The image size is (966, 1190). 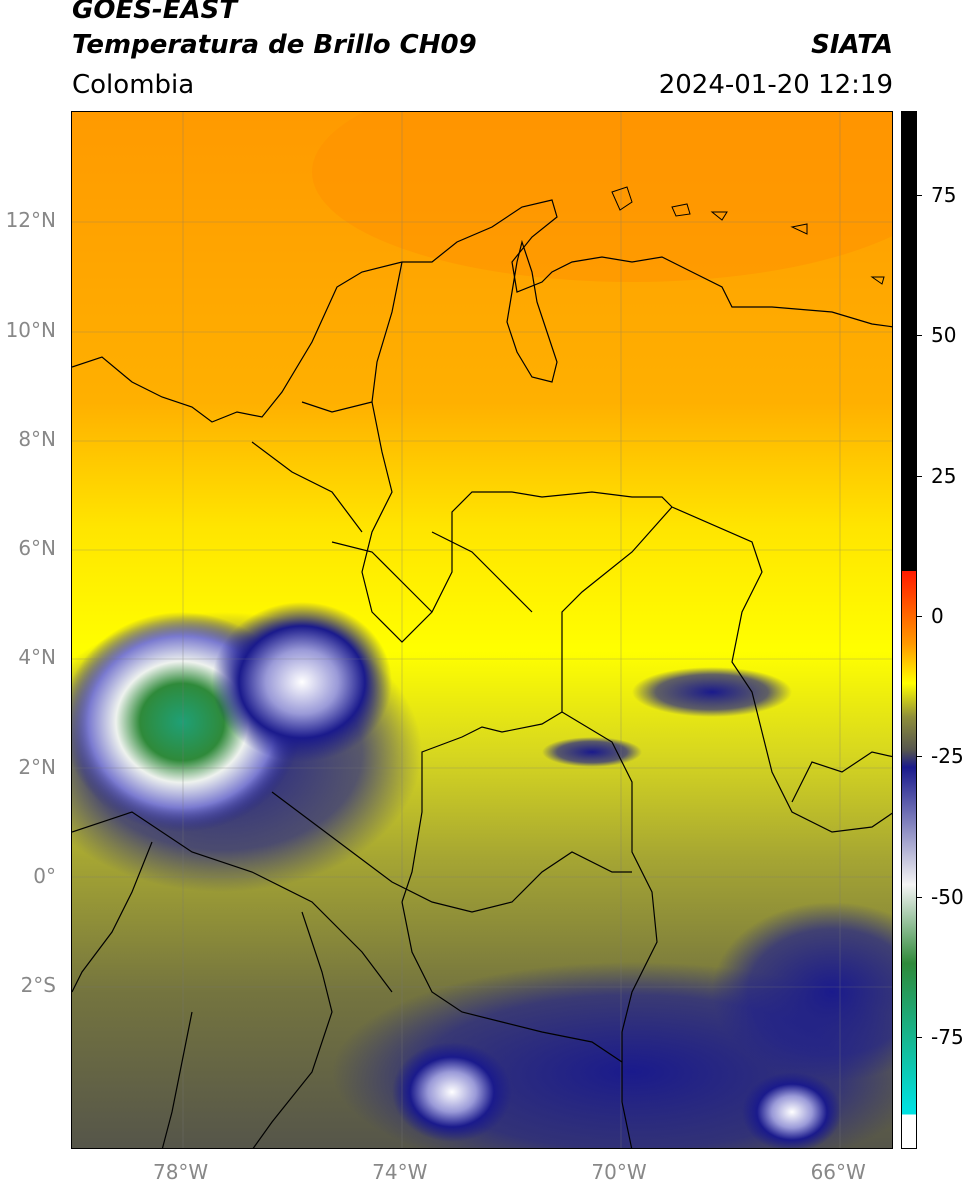 What do you see at coordinates (775, 85) in the screenshot?
I see `datetime-label: 2024-01-20 12:19` at bounding box center [775, 85].